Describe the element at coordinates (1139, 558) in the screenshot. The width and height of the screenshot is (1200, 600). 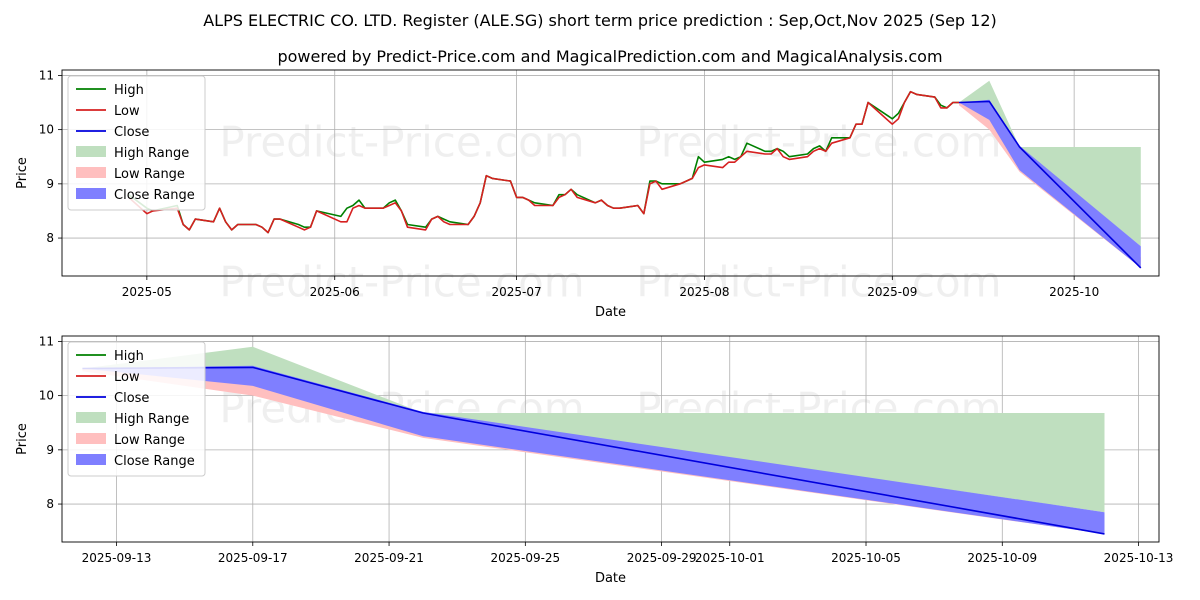
I see `x-tick-label: 2025-10-13` at that location.